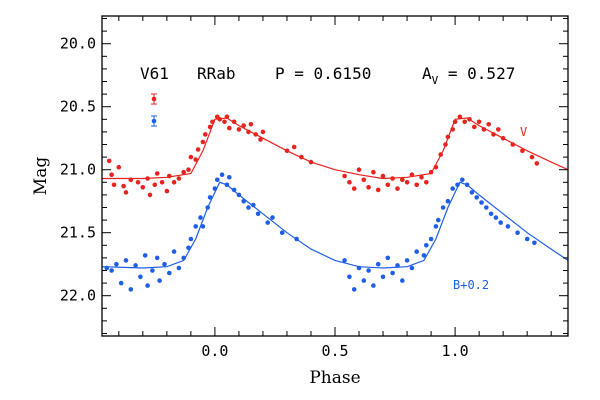 The image size is (600, 400). What do you see at coordinates (78, 107) in the screenshot?
I see `y-tick-label: 20.5` at bounding box center [78, 107].